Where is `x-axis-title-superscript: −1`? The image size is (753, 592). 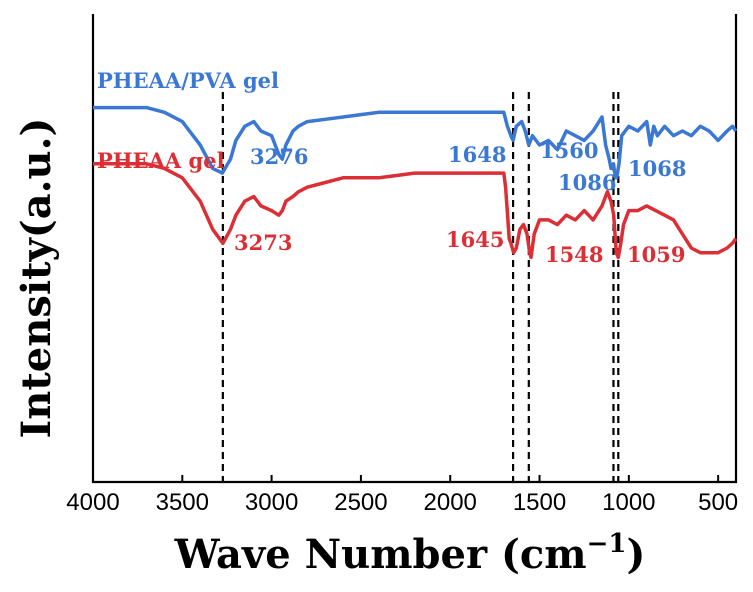 x-axis-title-superscript: −1 is located at coordinates (607, 544).